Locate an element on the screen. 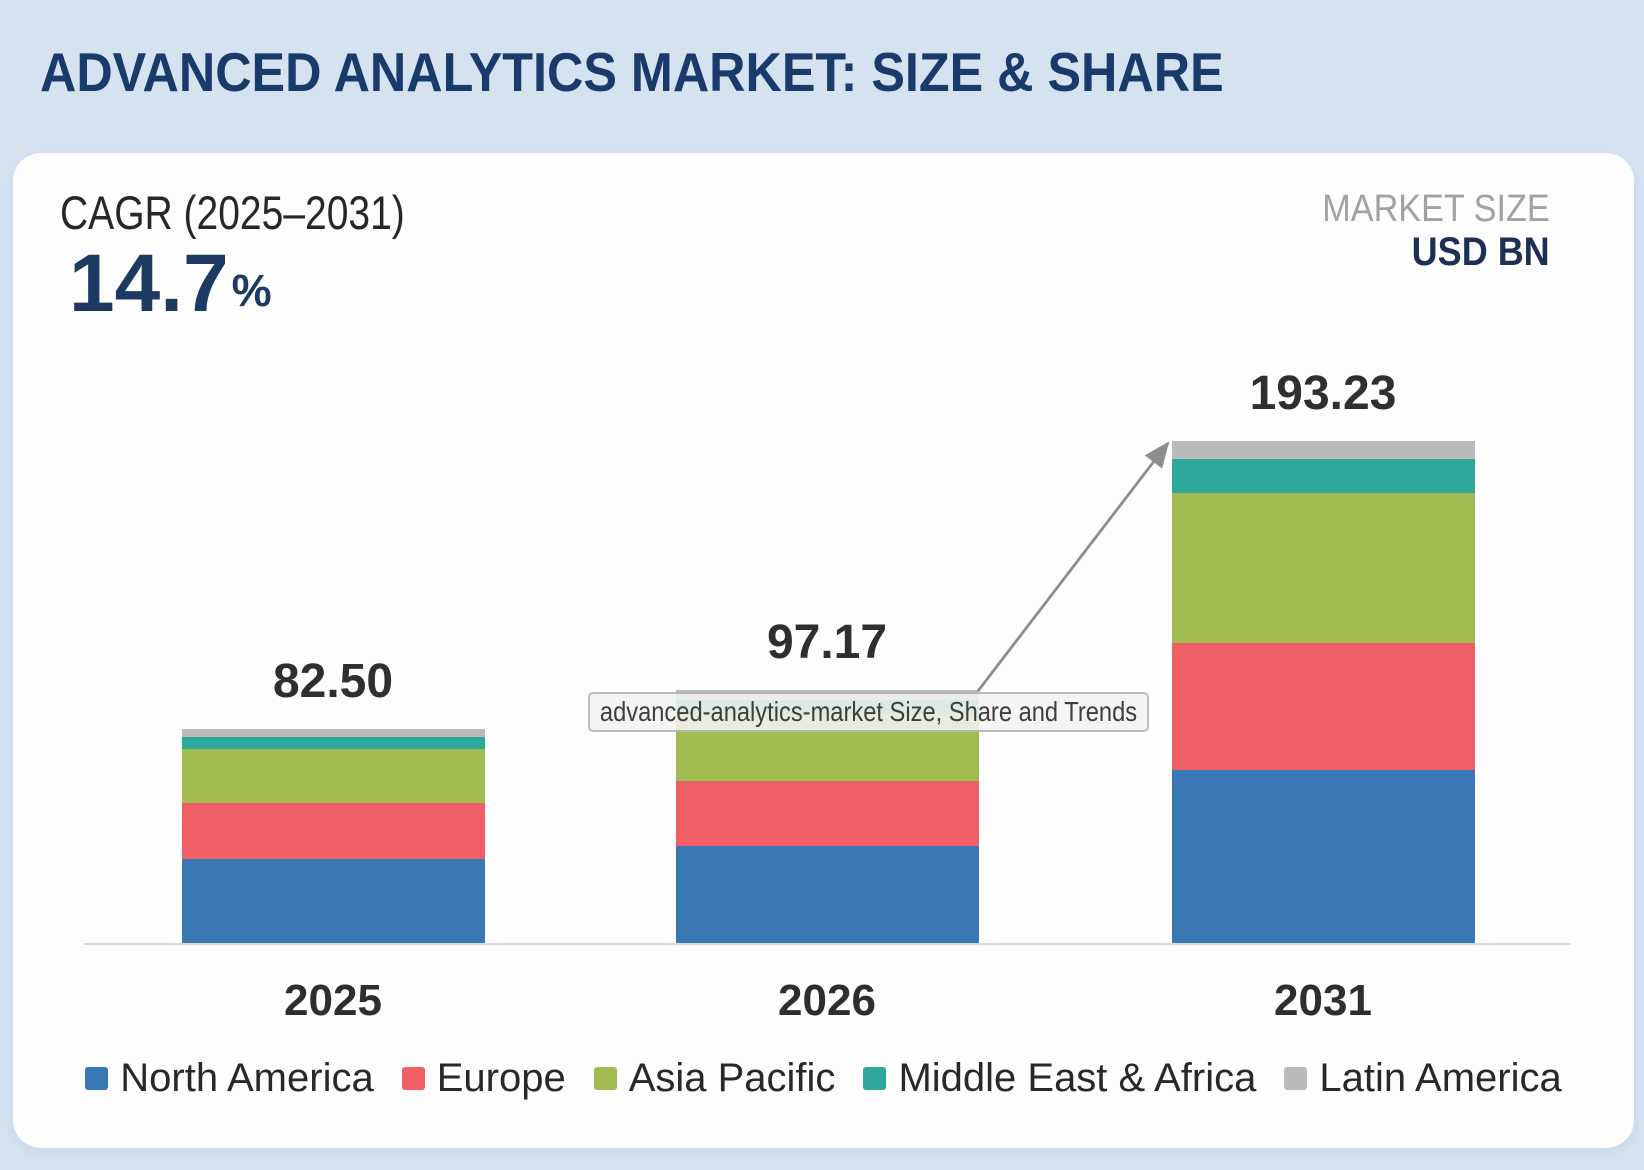 This screenshot has height=1170, width=1644. bar-2031 is located at coordinates (1323, 691).